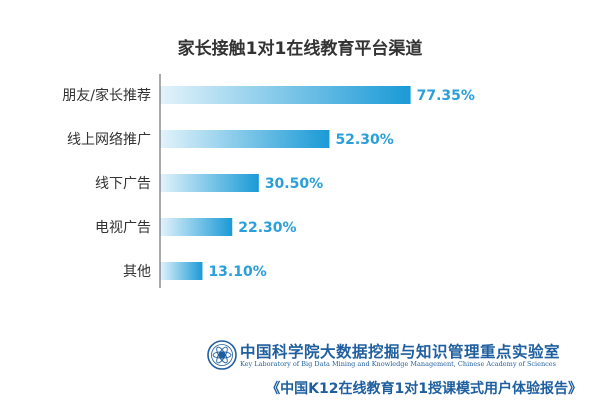  Describe the element at coordinates (106, 95) in the screenshot. I see `category-label: 朋友/家长推荐` at that location.